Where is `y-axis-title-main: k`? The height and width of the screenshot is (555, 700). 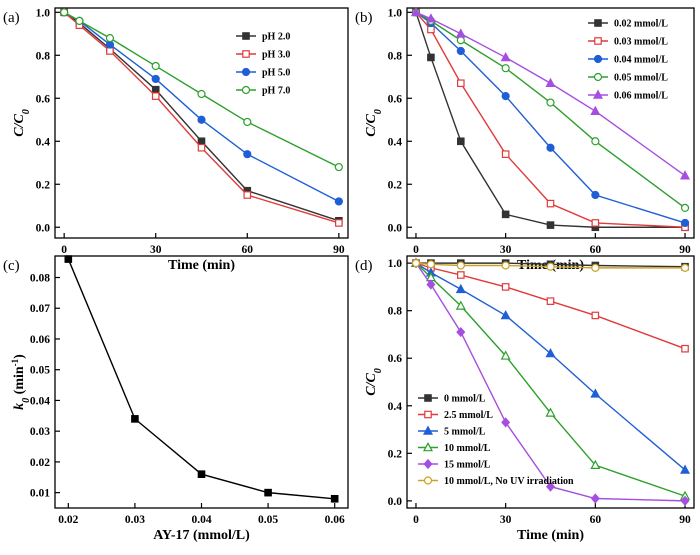
y-axis-title-main: k is located at coordinates (19, 406).